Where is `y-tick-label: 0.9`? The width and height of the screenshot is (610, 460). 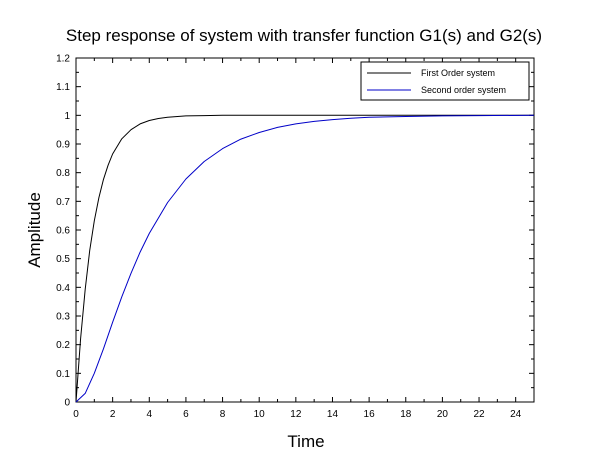
y-tick-label: 0.9 is located at coordinates (63, 145).